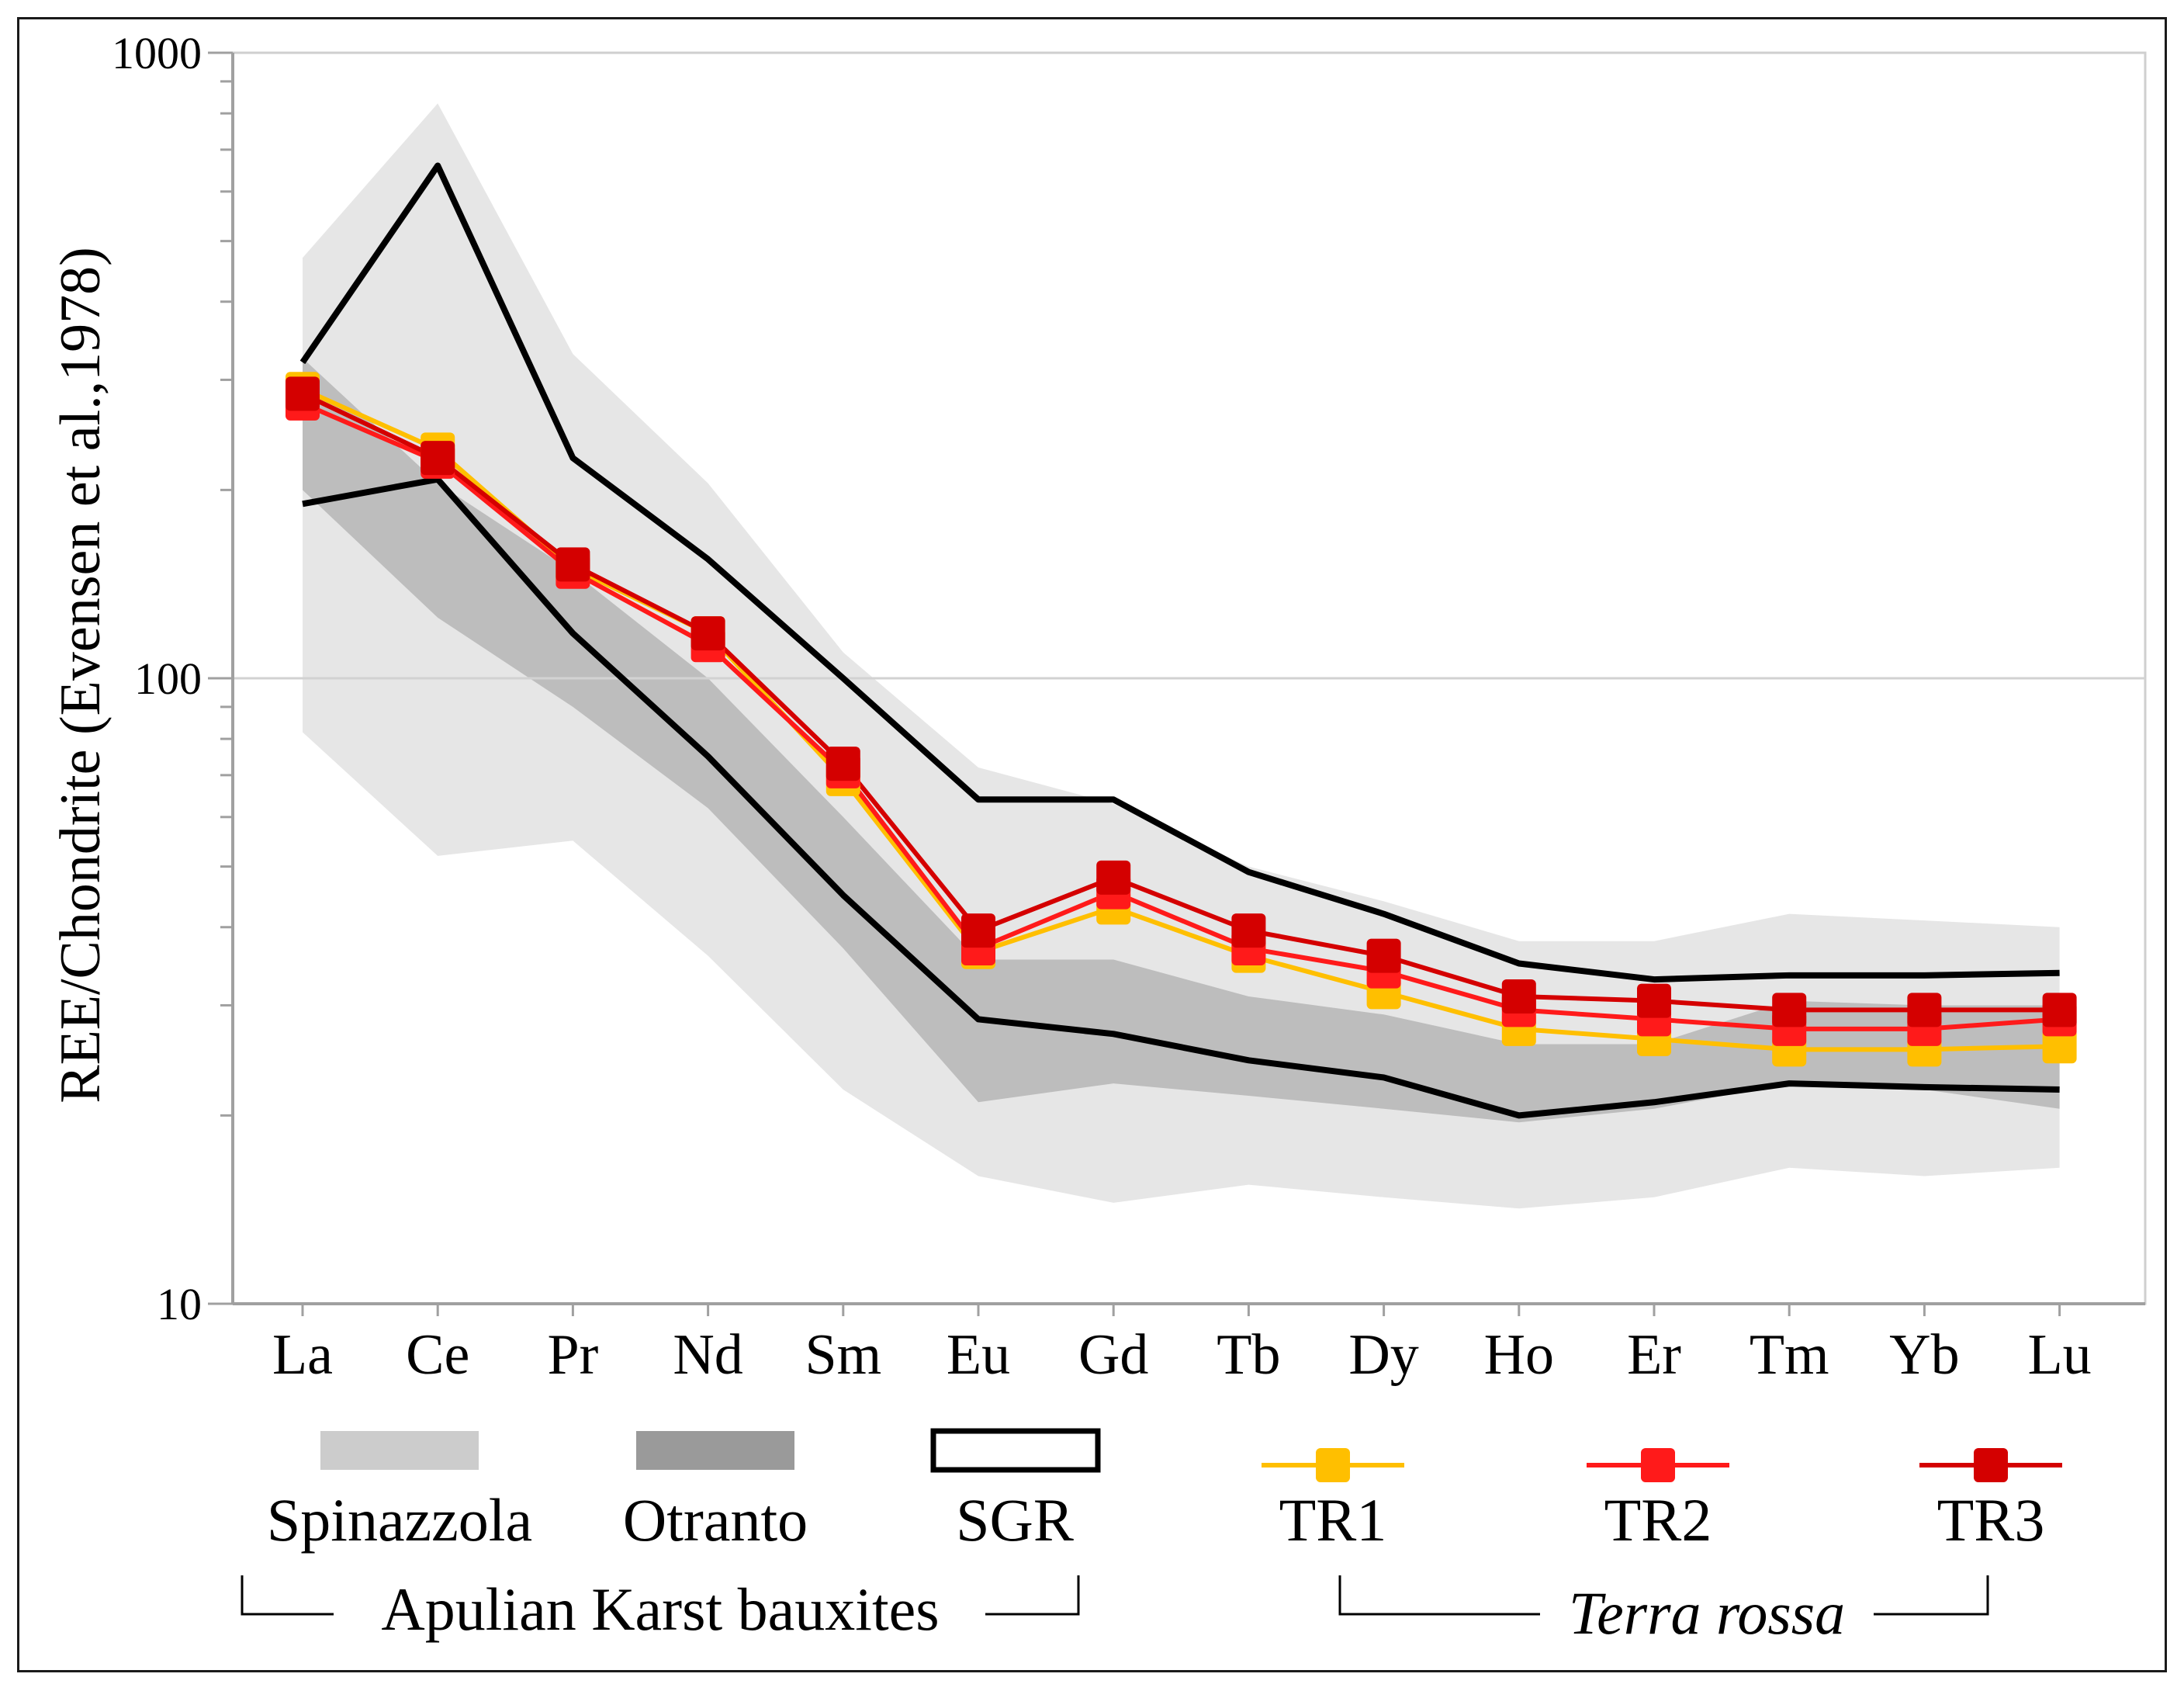 Image resolution: width=2184 pixels, height=1691 pixels. Describe the element at coordinates (1924, 1355) in the screenshot. I see `x-tick-label-Yb: Yb` at that location.